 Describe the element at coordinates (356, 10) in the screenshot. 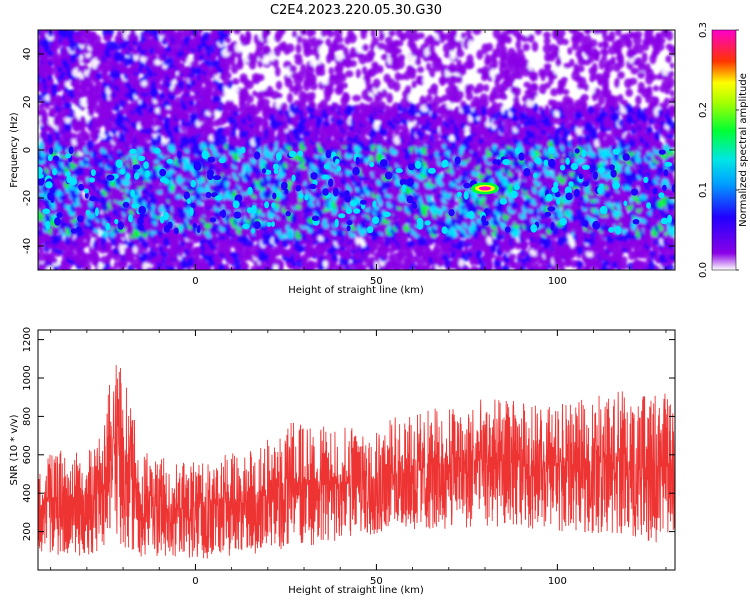

I see `figure-title: C2E4.2023.220.05.30.G30` at that location.